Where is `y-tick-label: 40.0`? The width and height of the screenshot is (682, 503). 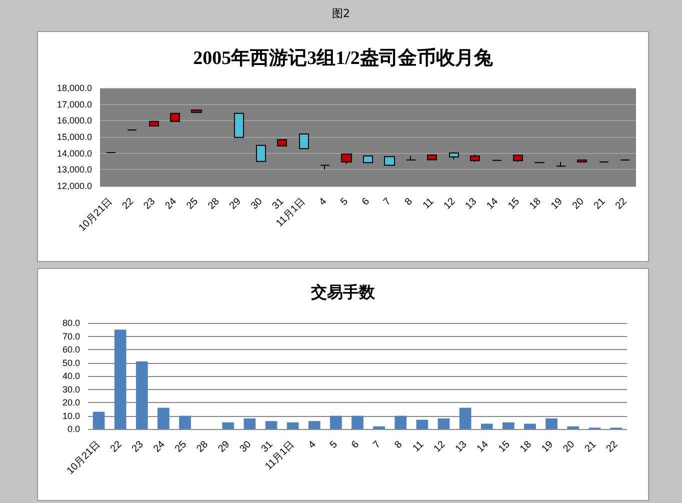 y-tick-label: 40.0 is located at coordinates (71, 376).